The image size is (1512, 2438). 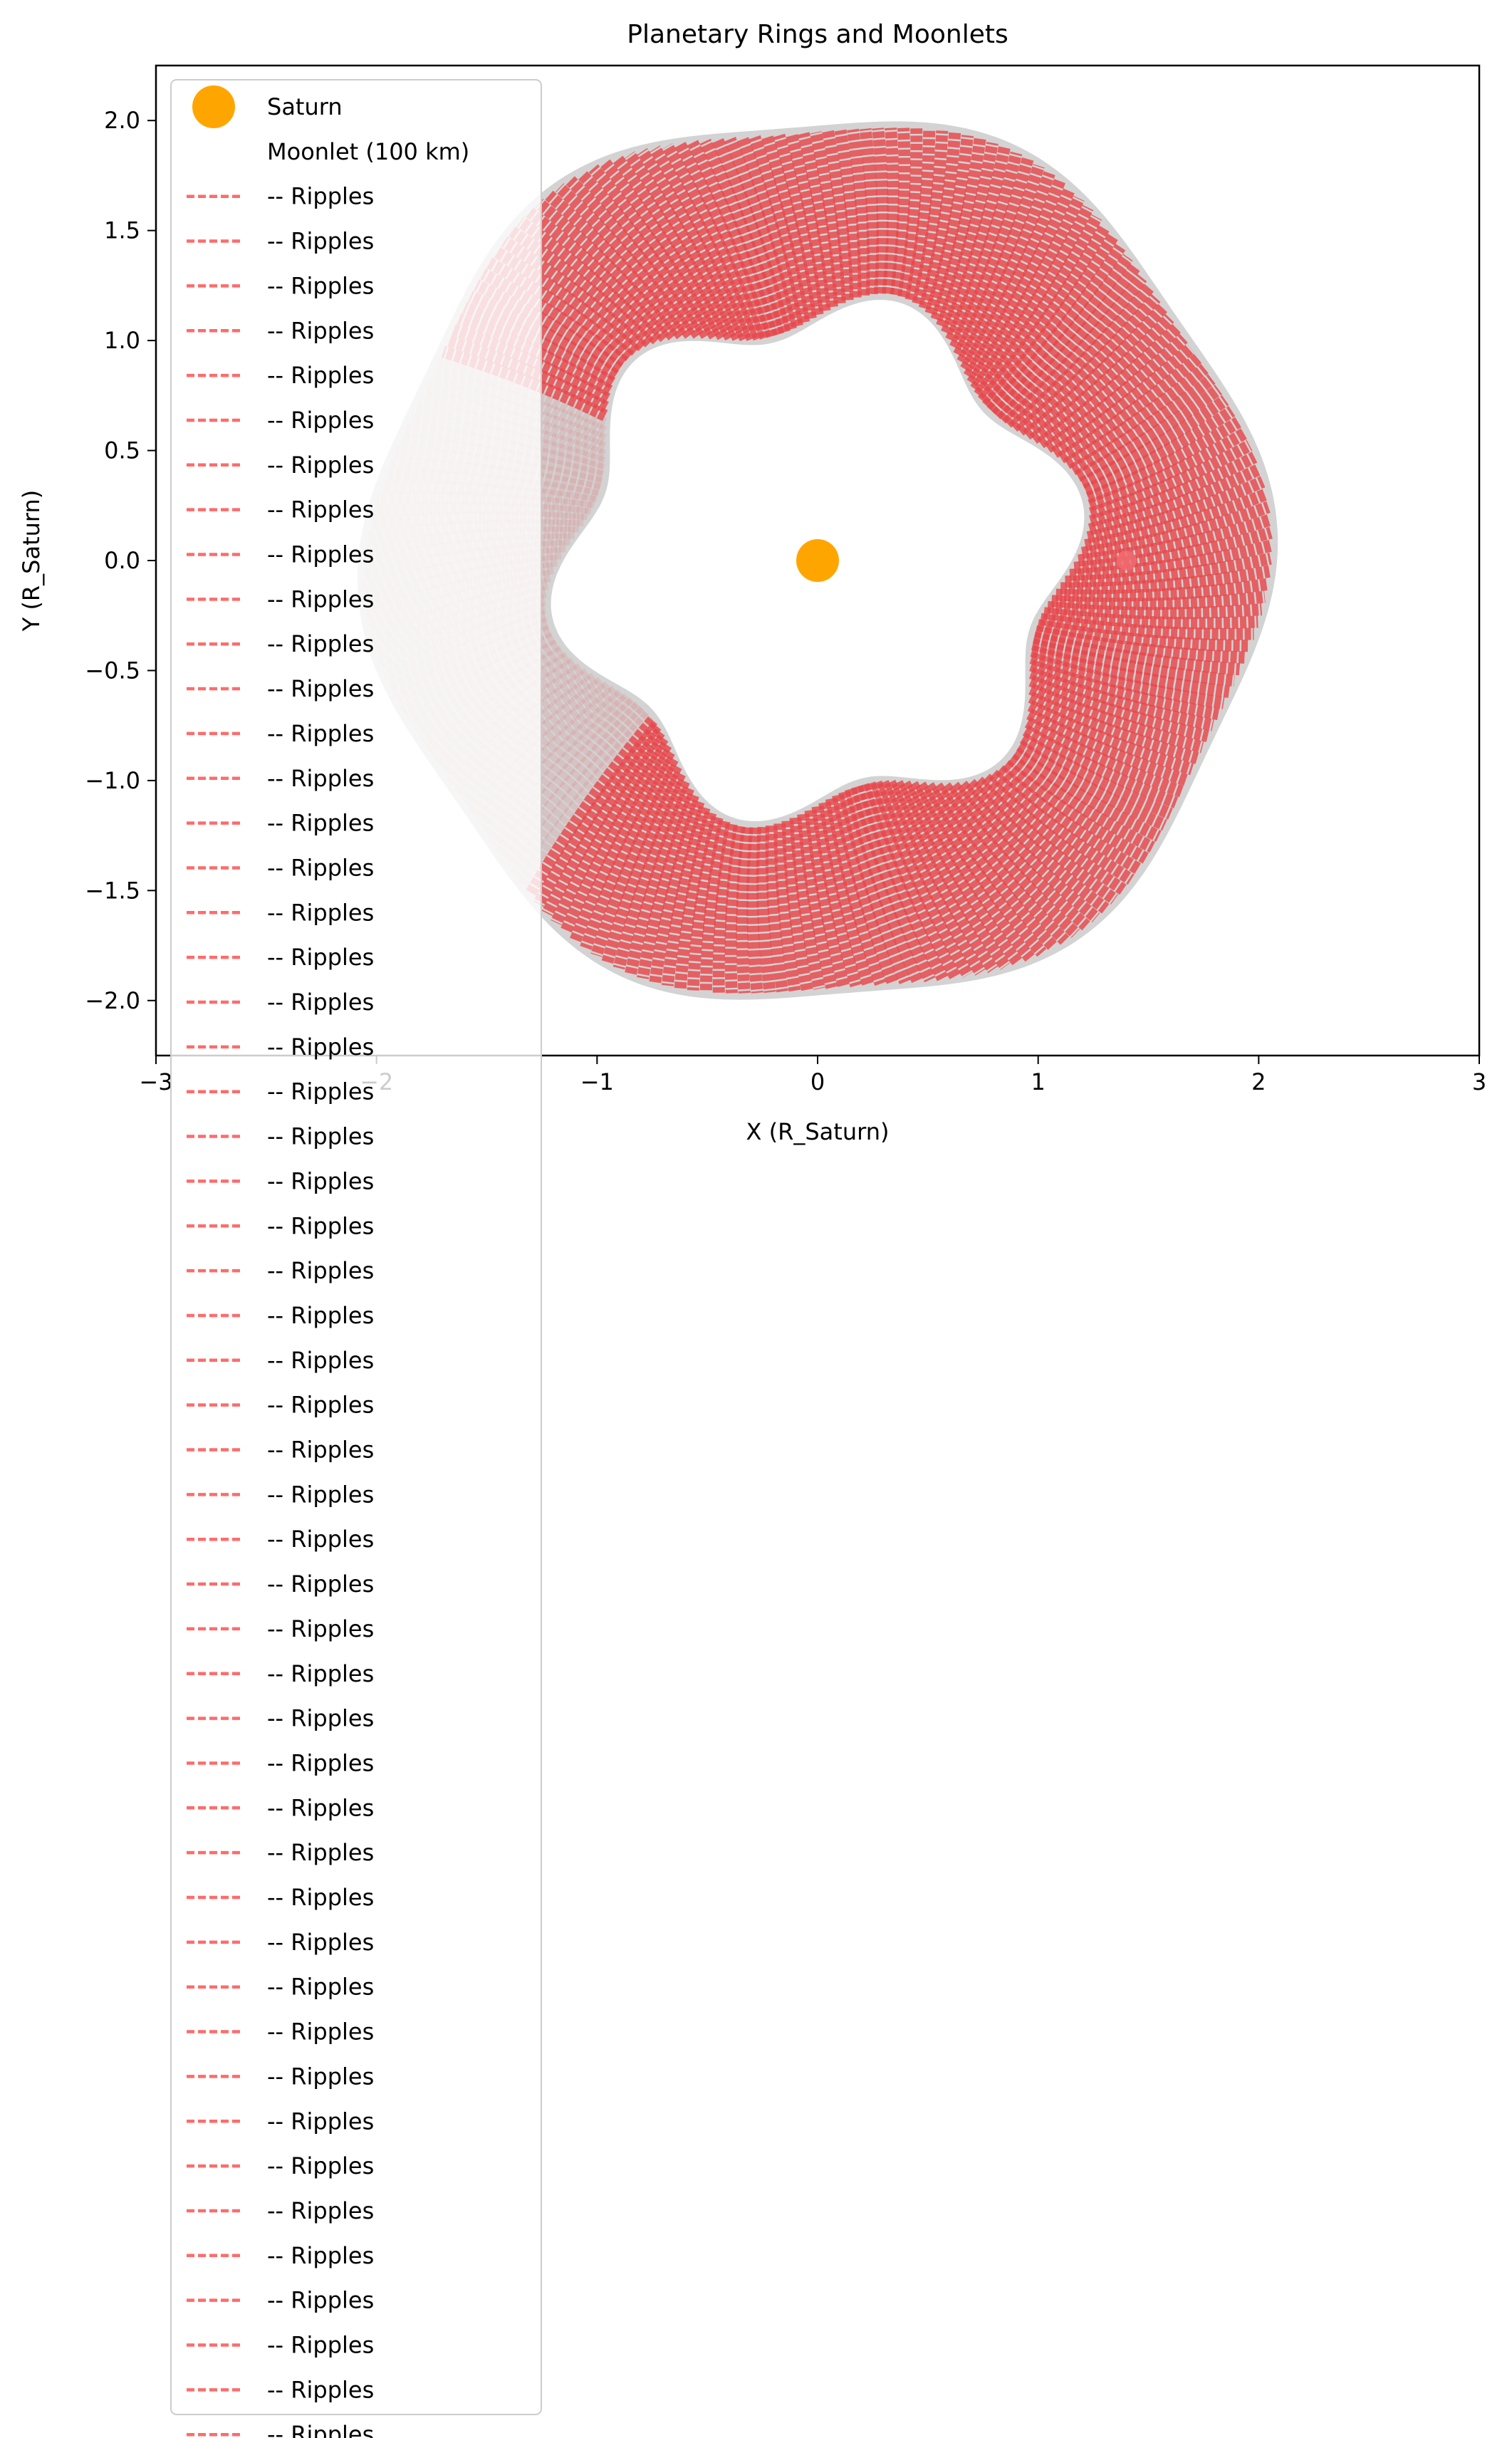 I want to click on x-tick-label: −3, so click(x=155, y=1081).